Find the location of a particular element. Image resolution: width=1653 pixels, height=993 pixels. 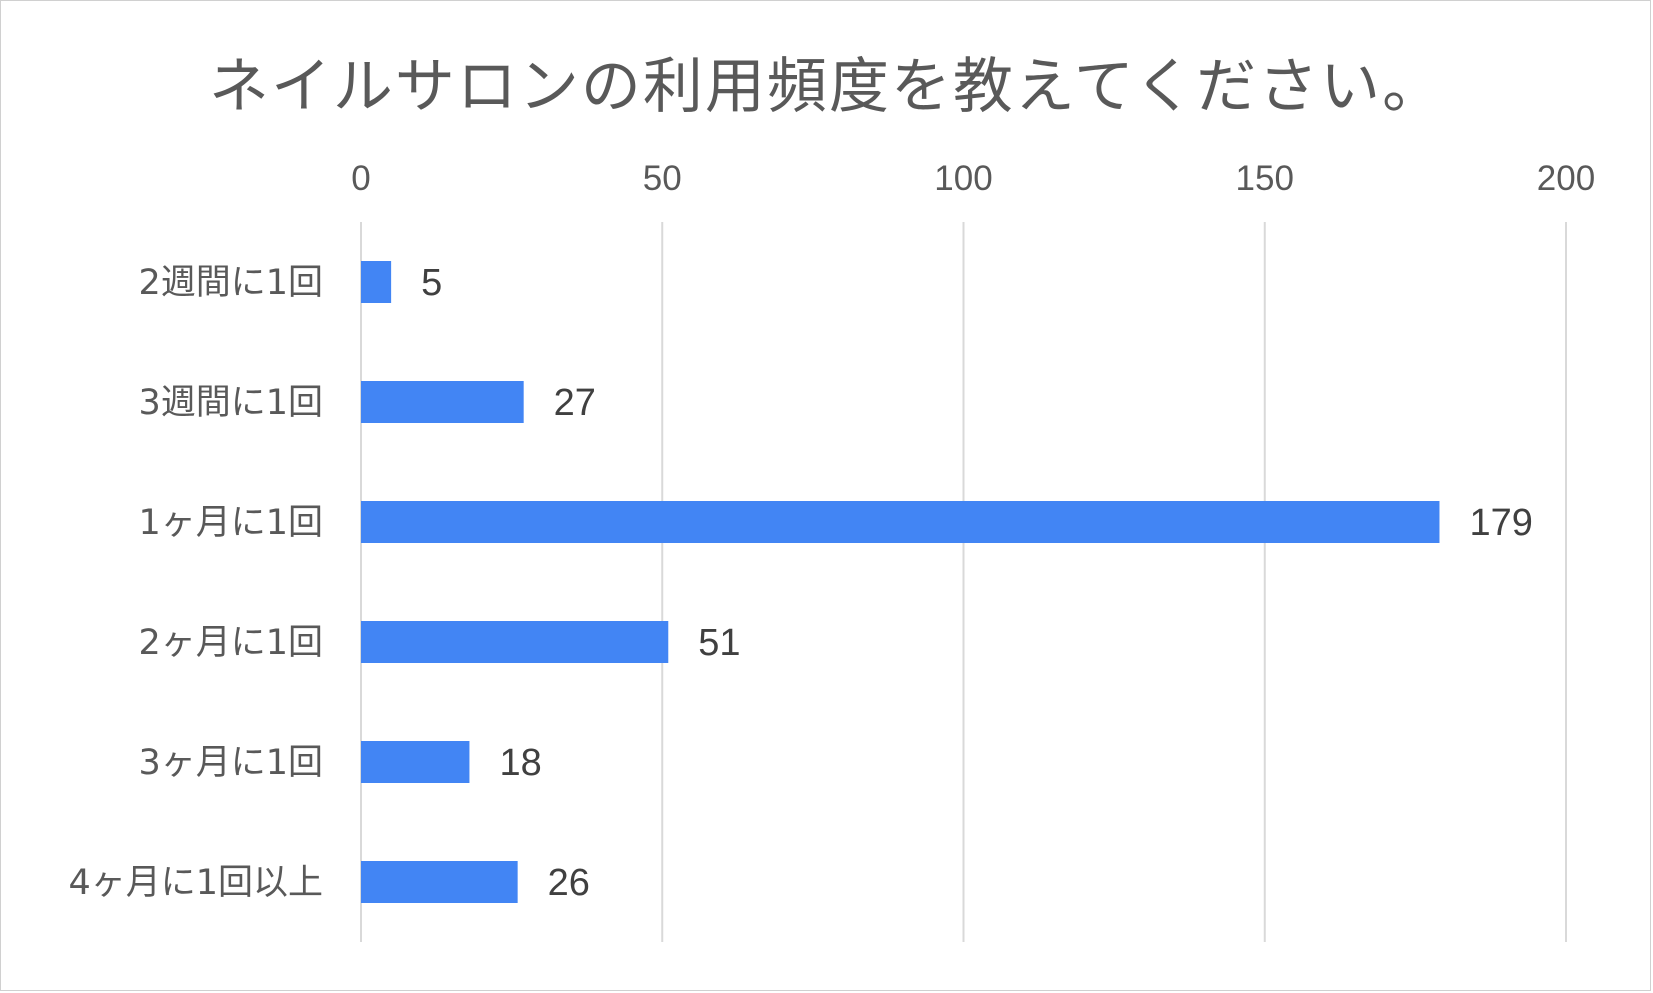

category-label: 3週間に1回 is located at coordinates (230, 403).